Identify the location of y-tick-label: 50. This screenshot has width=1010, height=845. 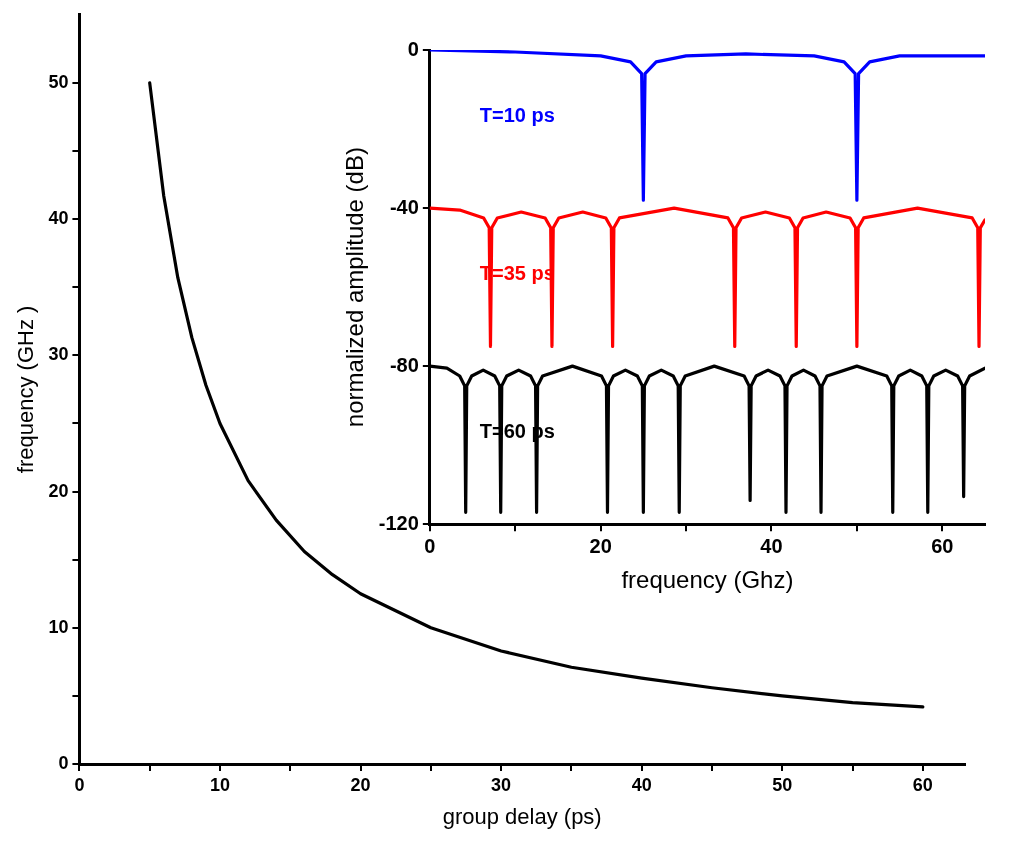
(58, 81).